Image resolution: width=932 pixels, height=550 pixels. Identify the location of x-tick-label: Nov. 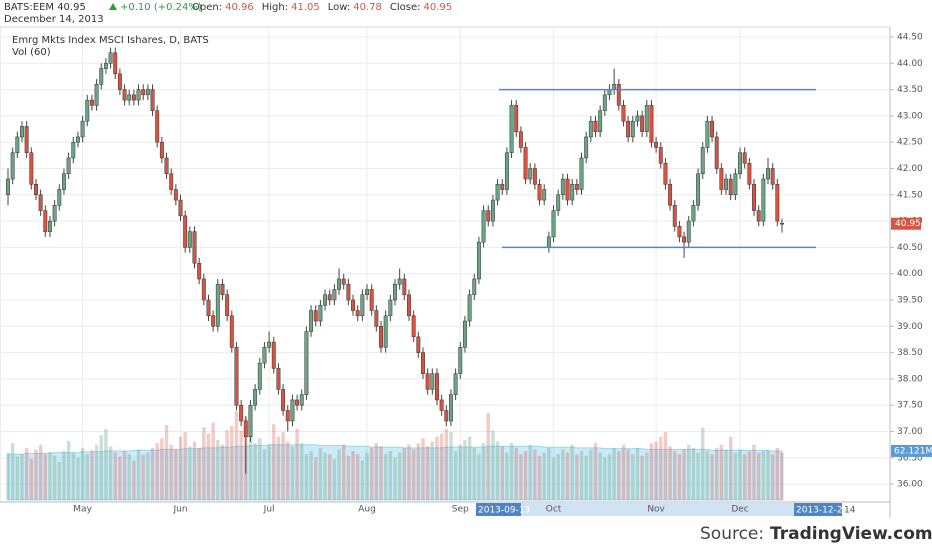
(656, 510).